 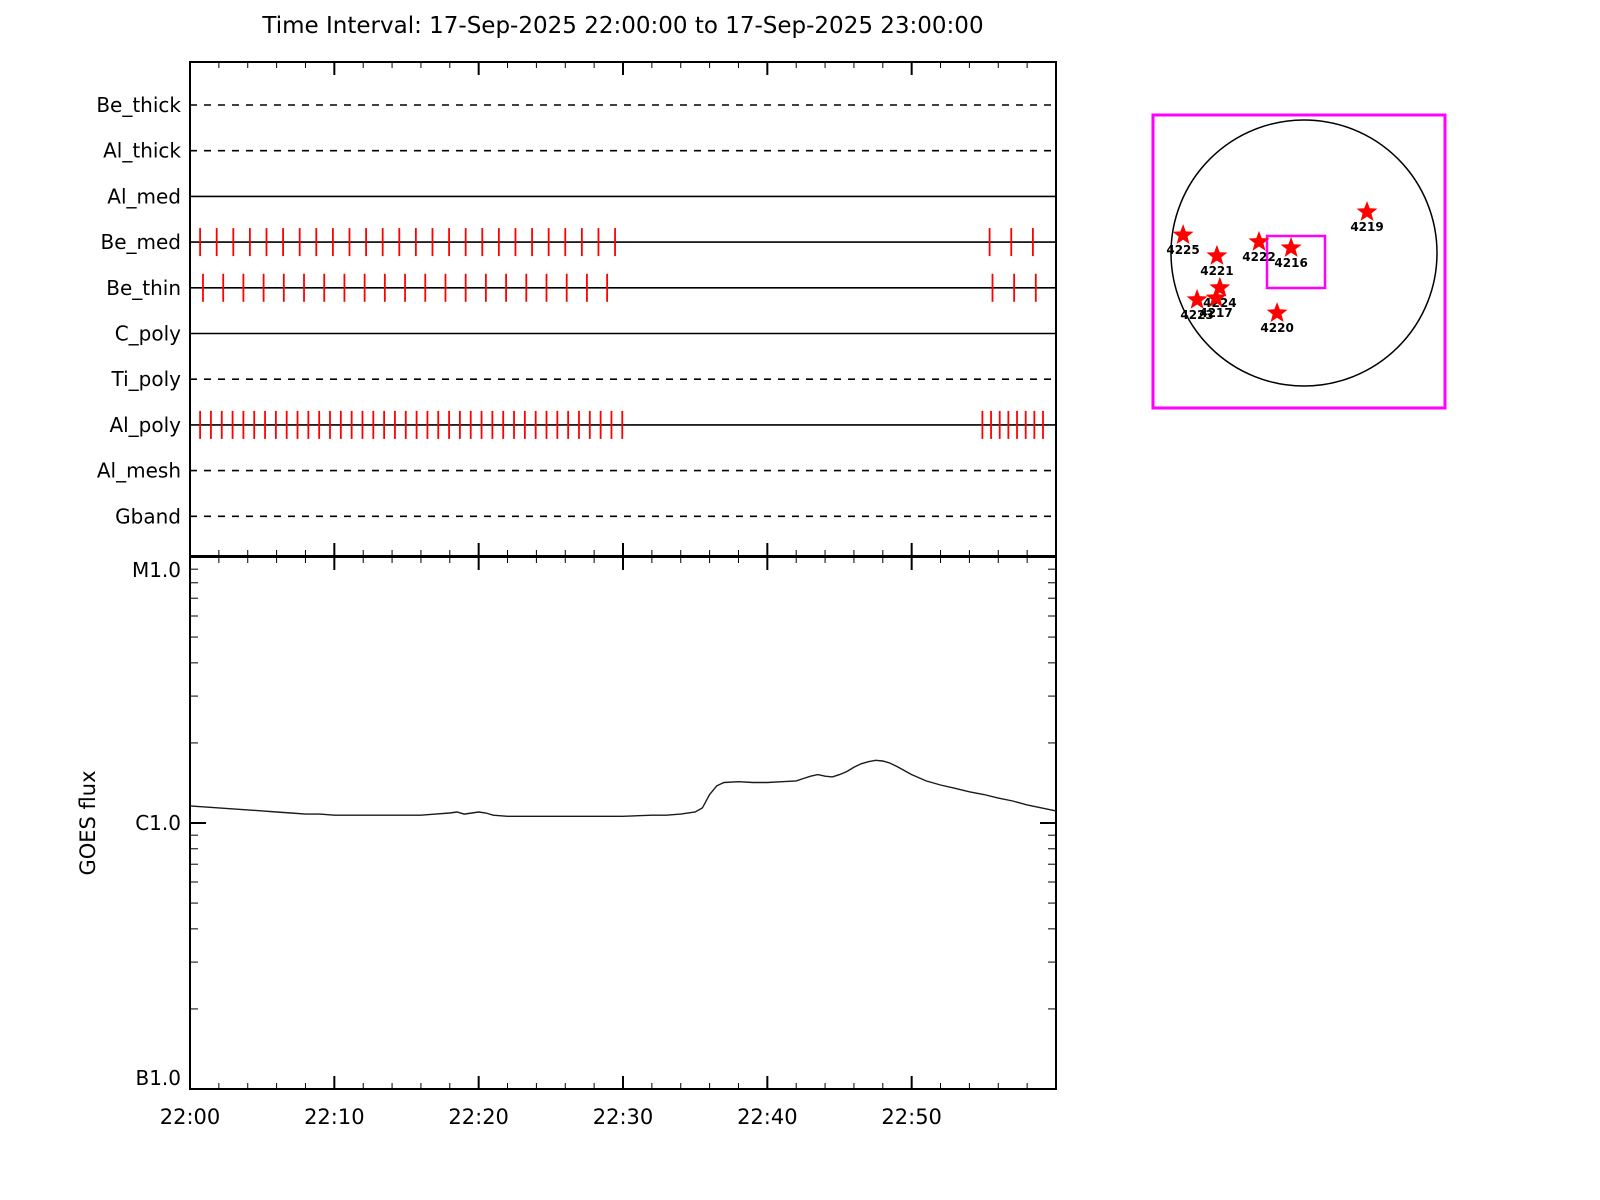 I want to click on channel-label: C_poly, so click(x=148, y=334).